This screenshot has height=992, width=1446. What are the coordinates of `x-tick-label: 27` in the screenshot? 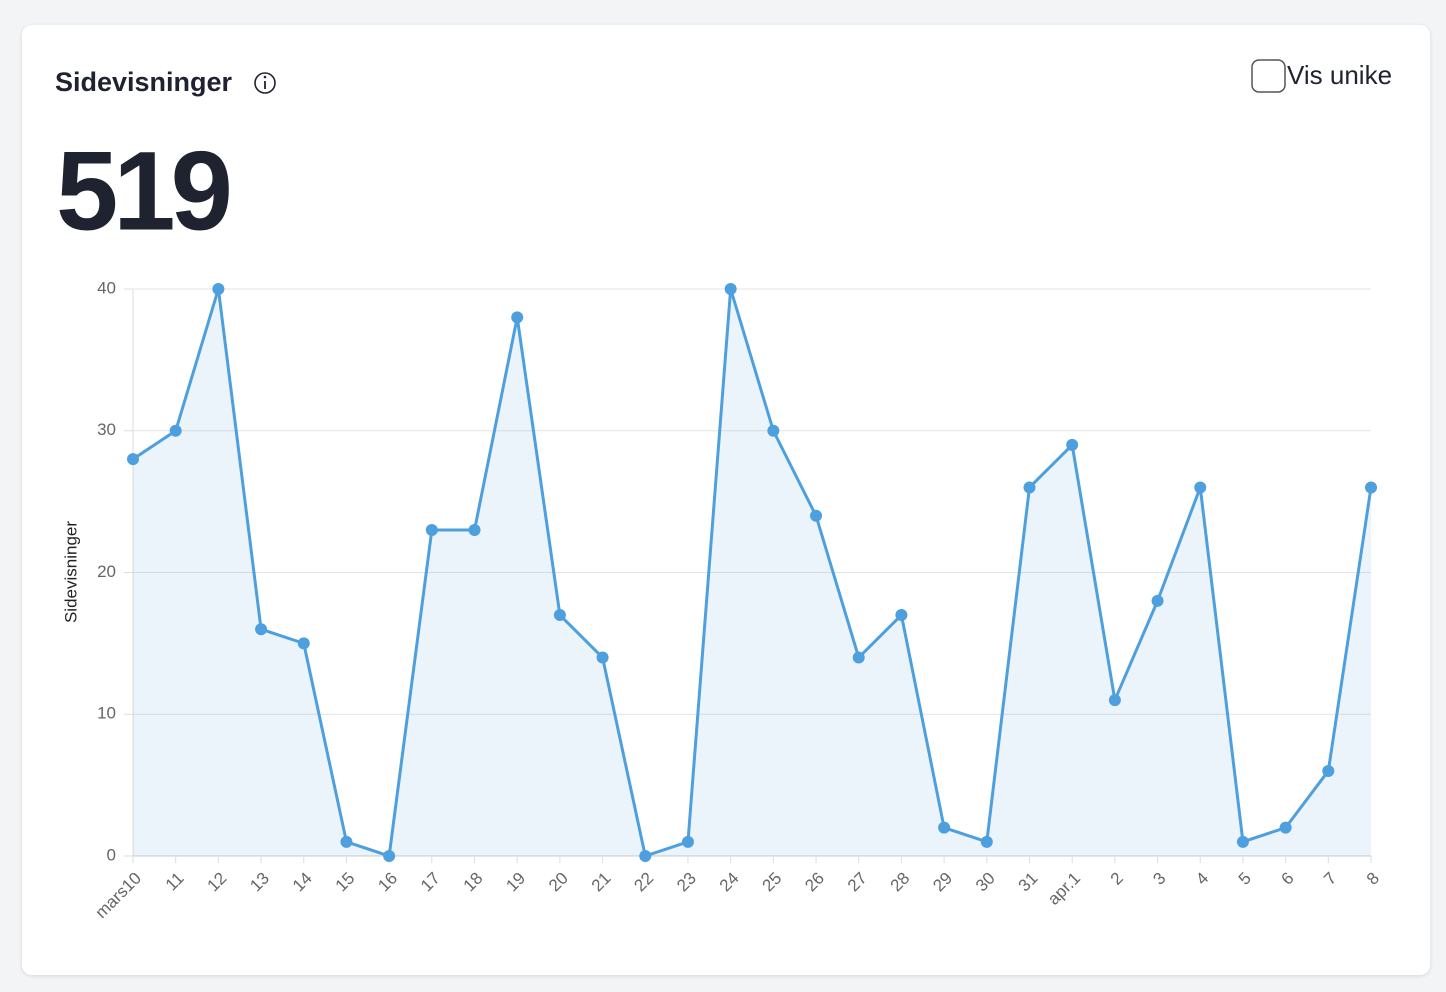 It's located at (857, 882).